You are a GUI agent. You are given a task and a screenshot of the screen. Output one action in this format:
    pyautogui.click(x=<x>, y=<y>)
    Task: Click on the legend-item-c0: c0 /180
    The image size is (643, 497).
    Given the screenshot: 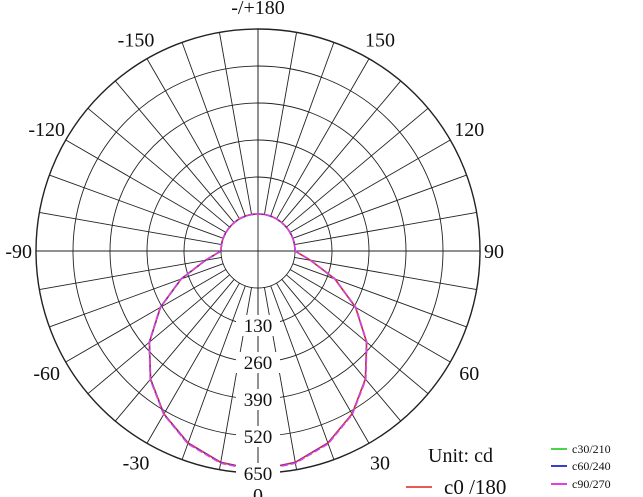 What is the action you would take?
    pyautogui.click(x=456, y=486)
    